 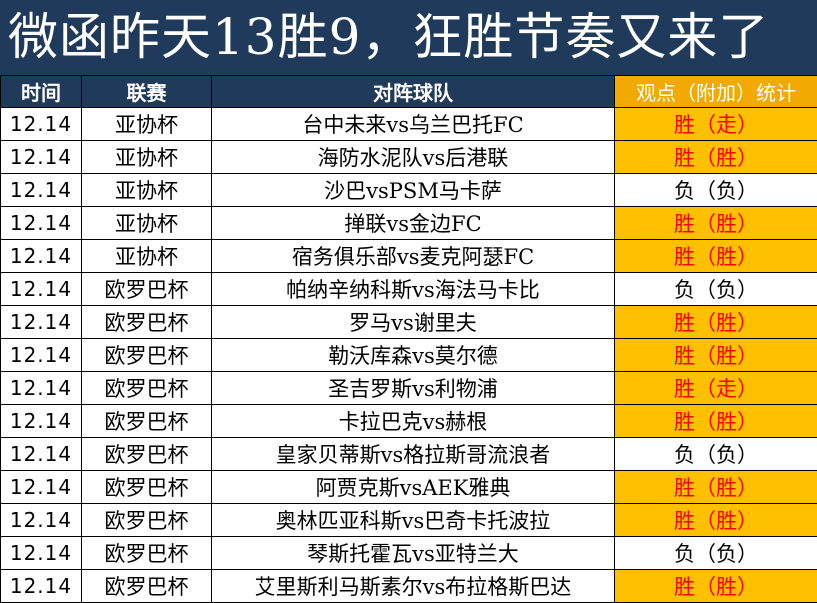 What do you see at coordinates (413, 322) in the screenshot?
I see `match-cell: 罗马vs谢里夫` at bounding box center [413, 322].